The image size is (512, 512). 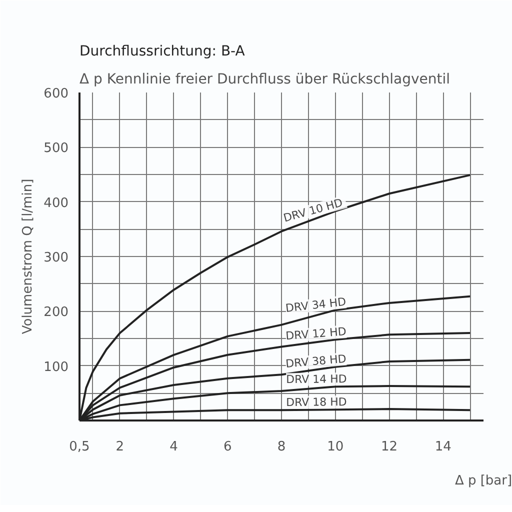 What do you see at coordinates (56, 203) in the screenshot?
I see `y-tick-label: 400` at bounding box center [56, 203].